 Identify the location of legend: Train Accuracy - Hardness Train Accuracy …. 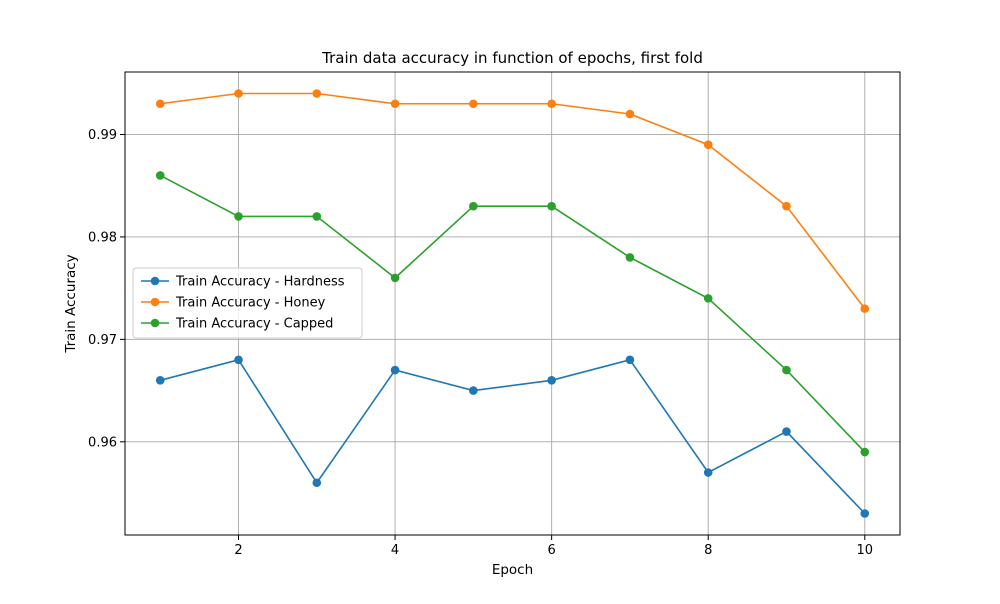
(247, 303).